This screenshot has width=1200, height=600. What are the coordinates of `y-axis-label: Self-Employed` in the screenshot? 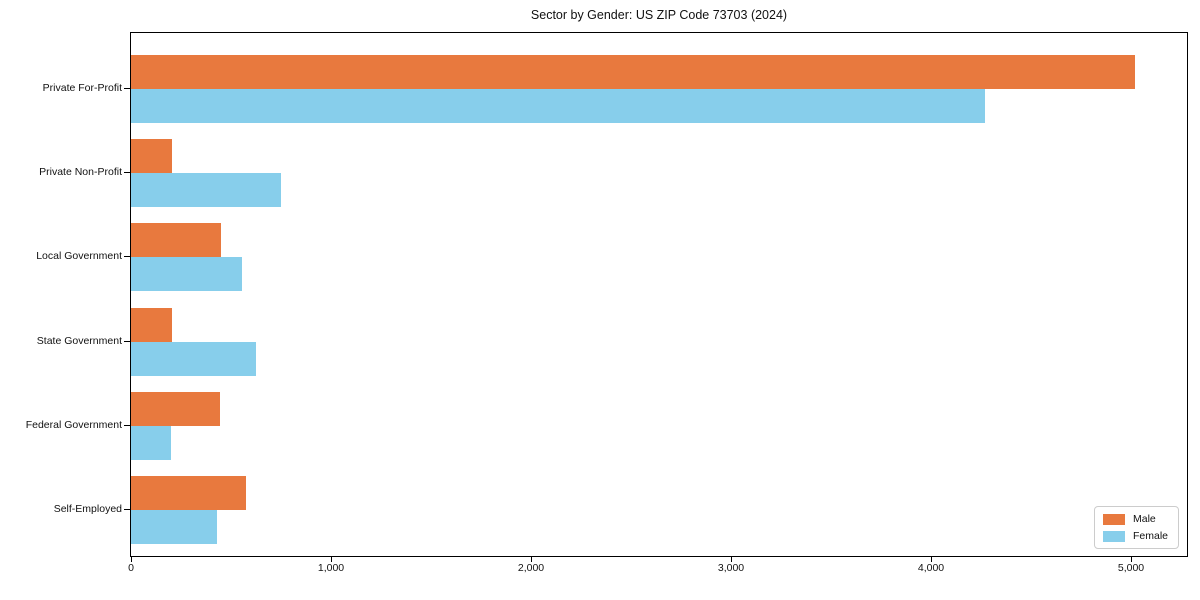 It's located at (87, 509).